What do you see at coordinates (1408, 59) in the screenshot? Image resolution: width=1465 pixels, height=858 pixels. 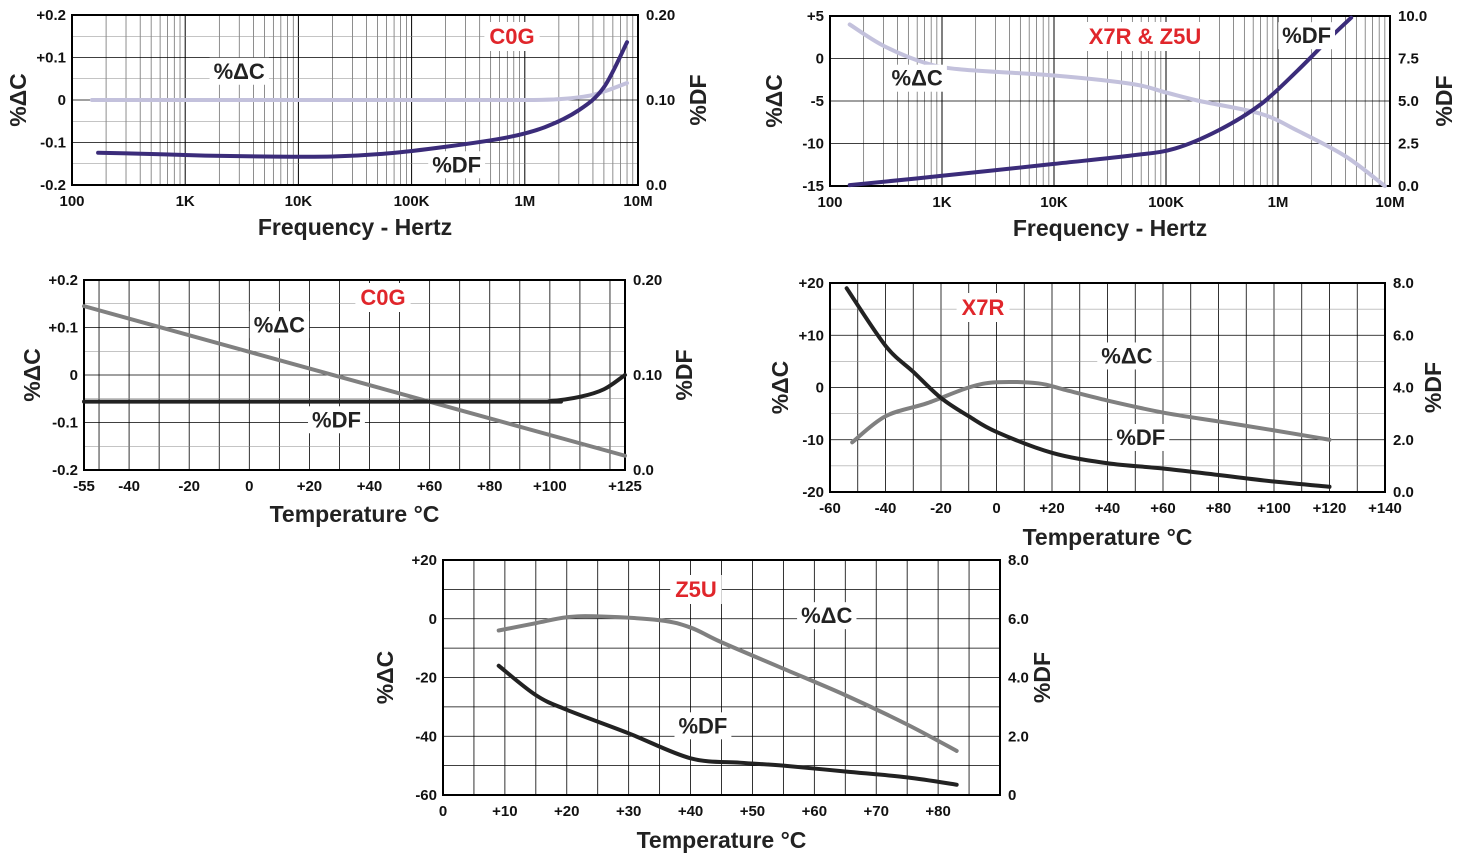 I see `y-right-tick-label: 7.5` at bounding box center [1408, 59].